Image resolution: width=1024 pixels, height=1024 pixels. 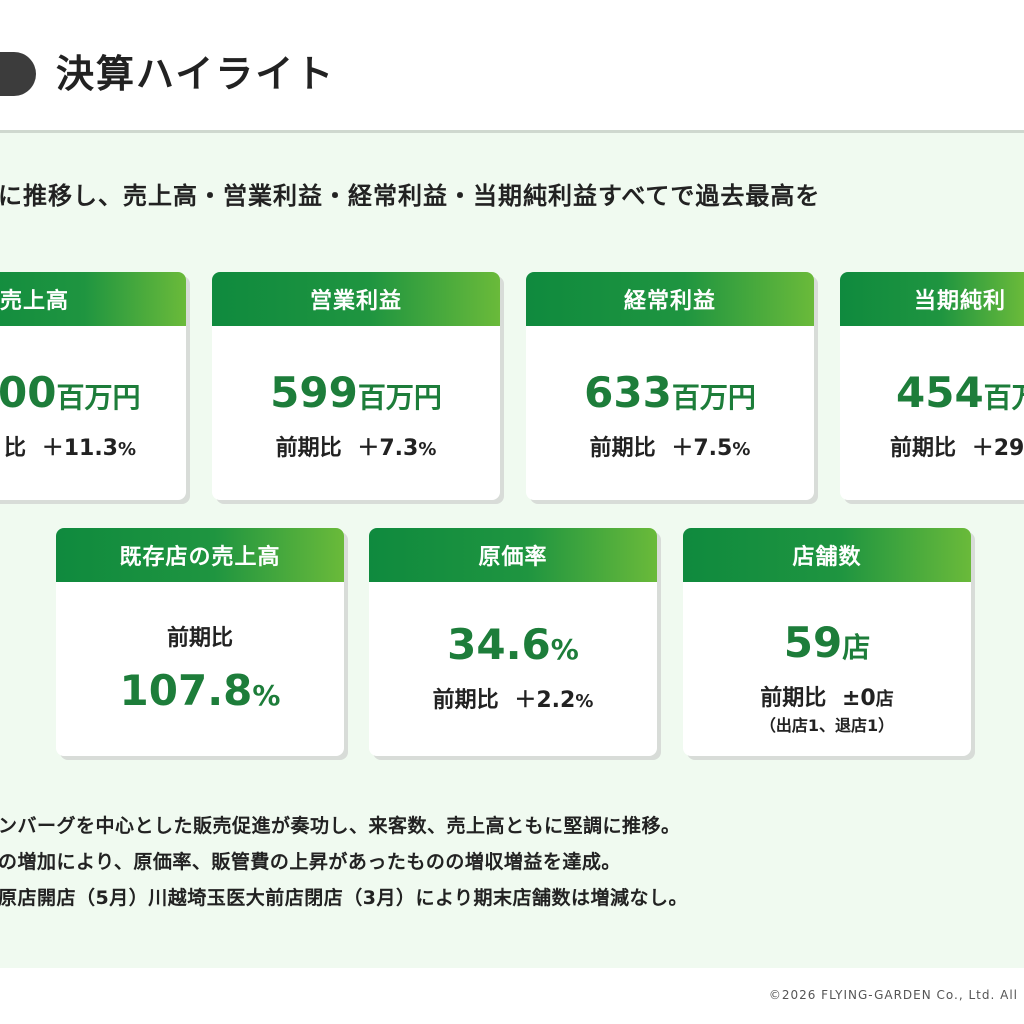 I want to click on yoy-change: 前期比 ＋7.3%, so click(x=356, y=446).